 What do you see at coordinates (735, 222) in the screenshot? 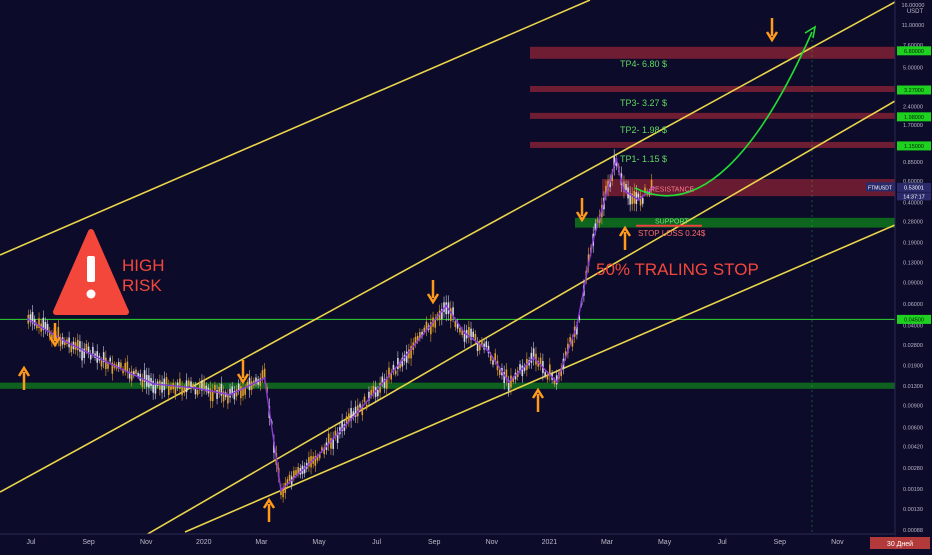
I see `support-zone` at bounding box center [735, 222].